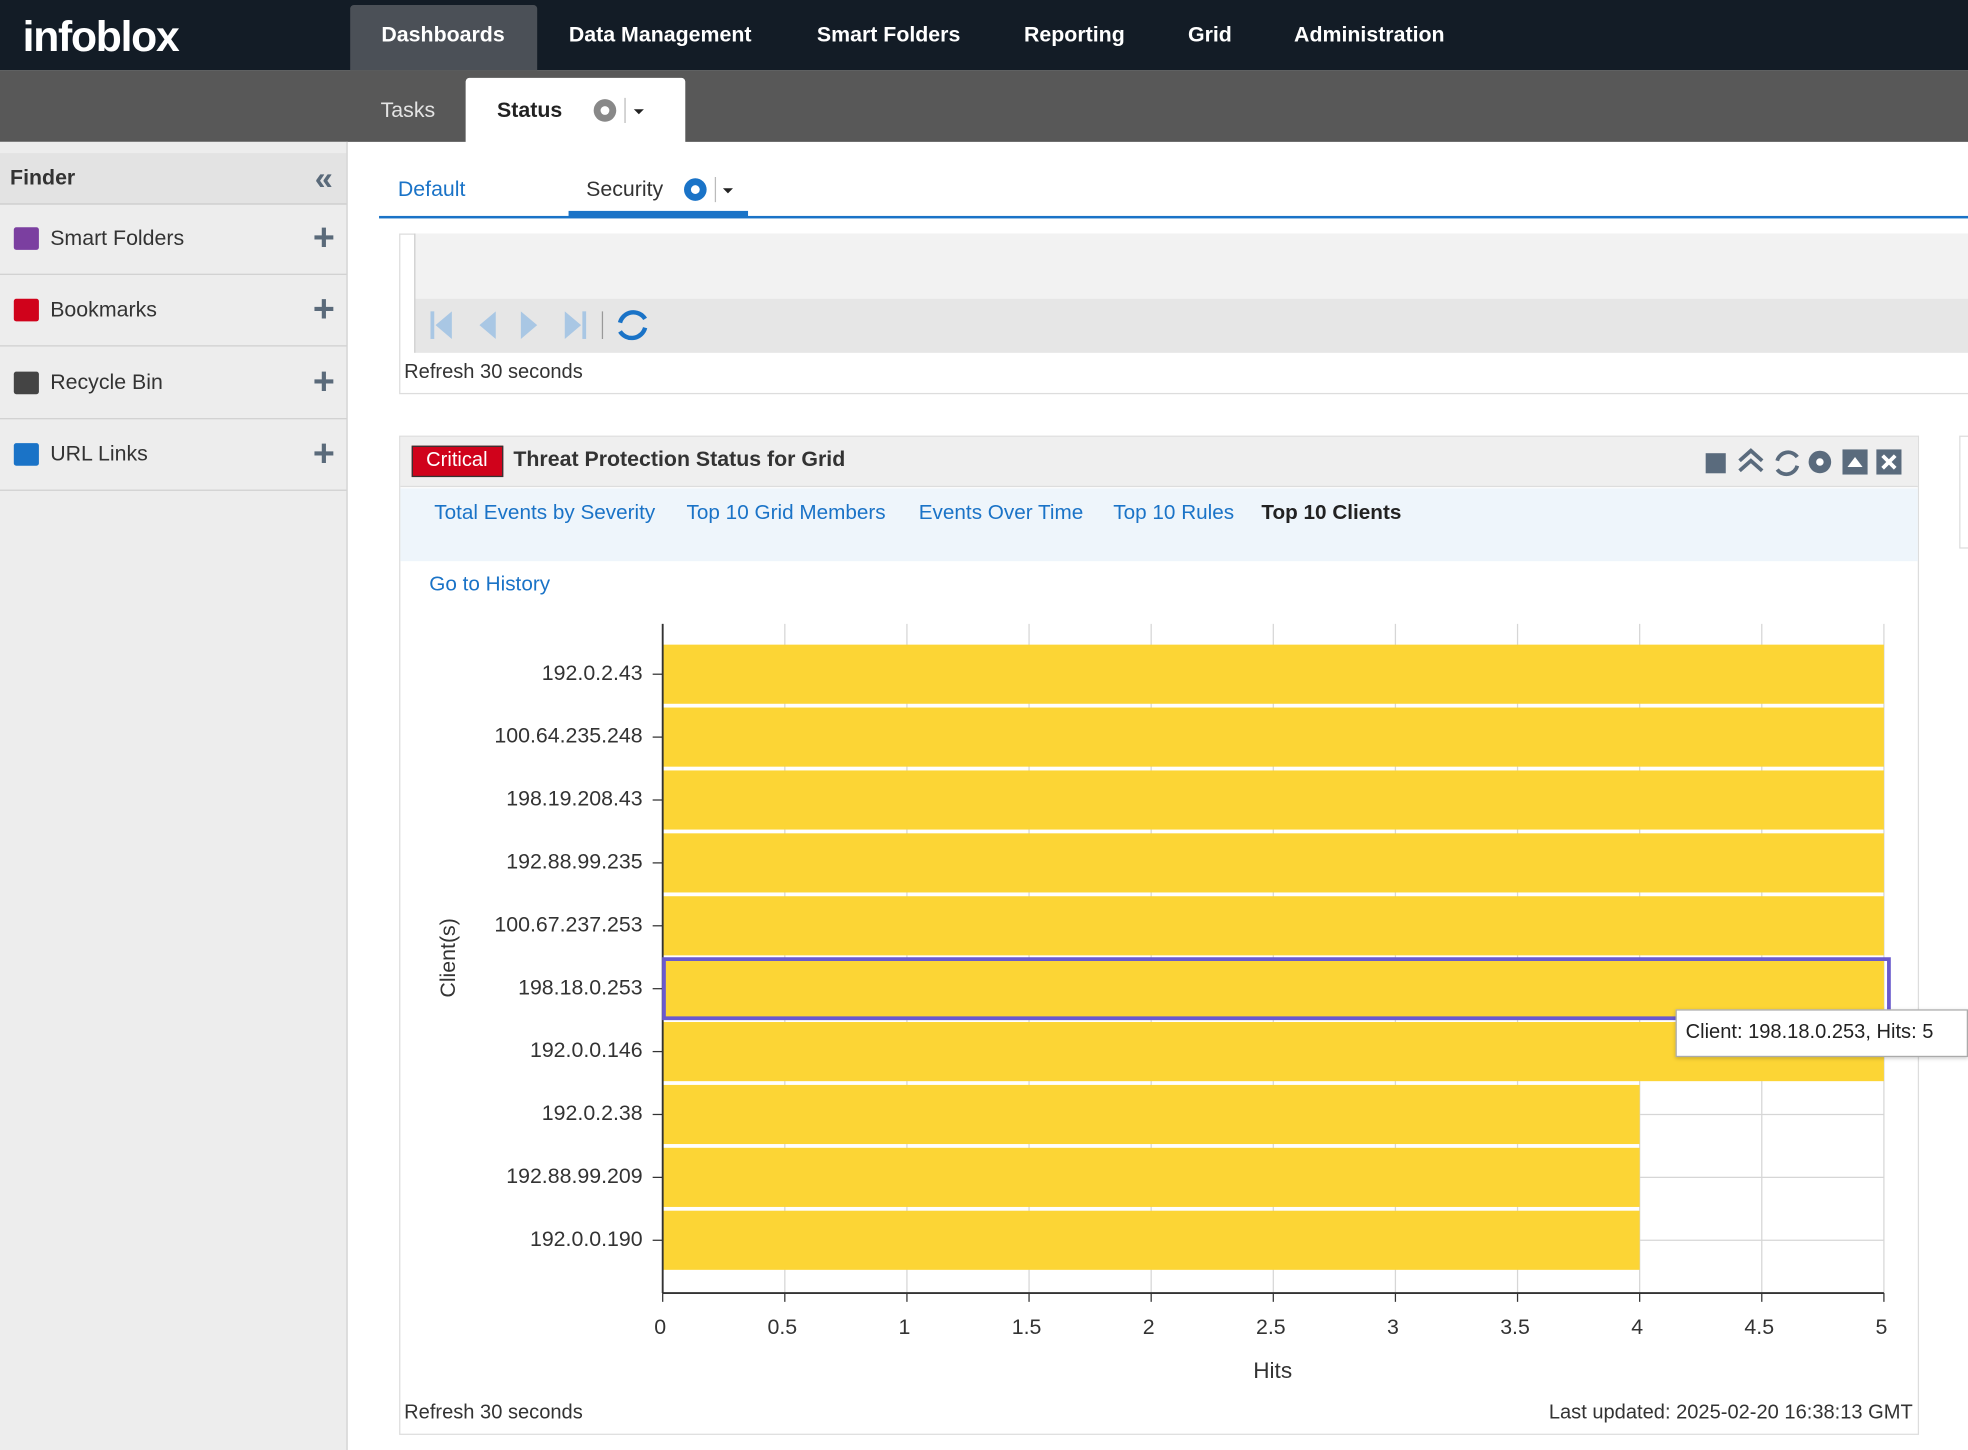 The height and width of the screenshot is (1450, 1968). I want to click on finder-item: URL Links, so click(99, 454).